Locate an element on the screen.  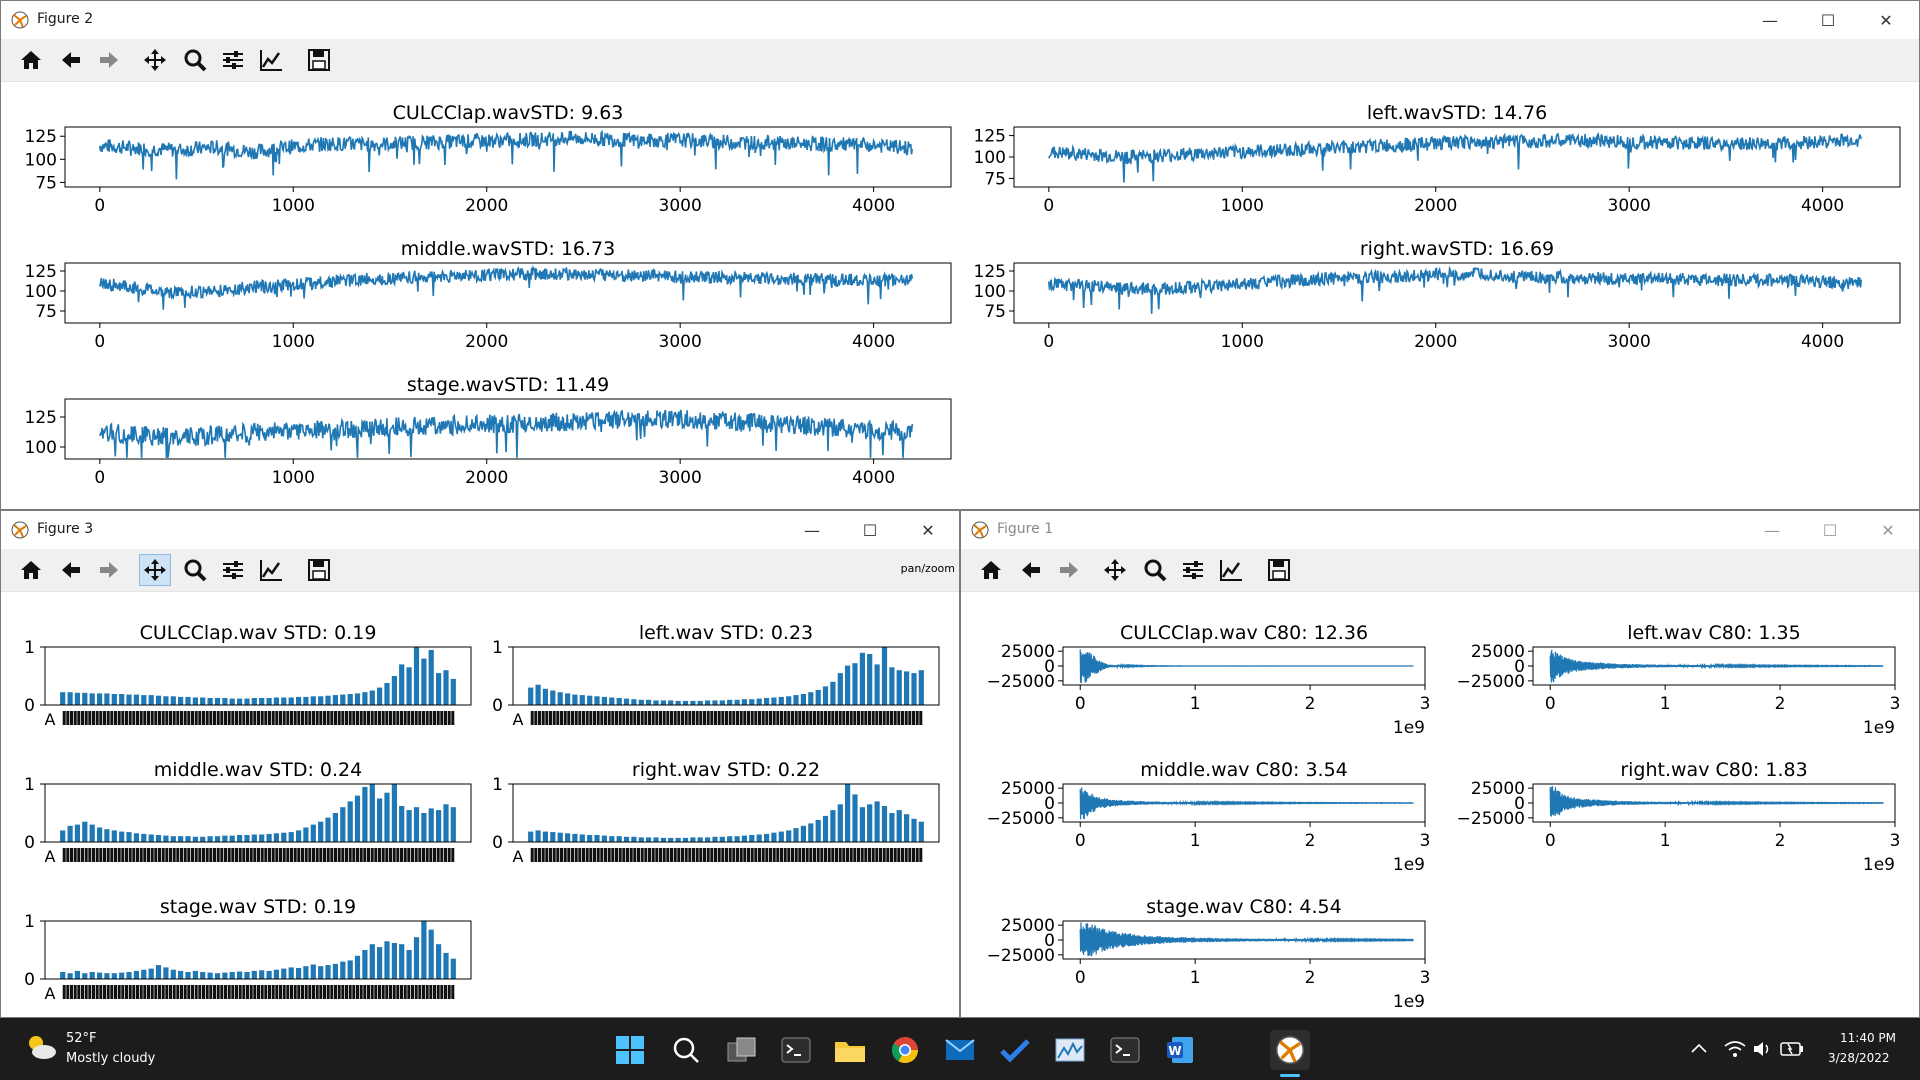
active-app-indicator is located at coordinates (1290, 1075).